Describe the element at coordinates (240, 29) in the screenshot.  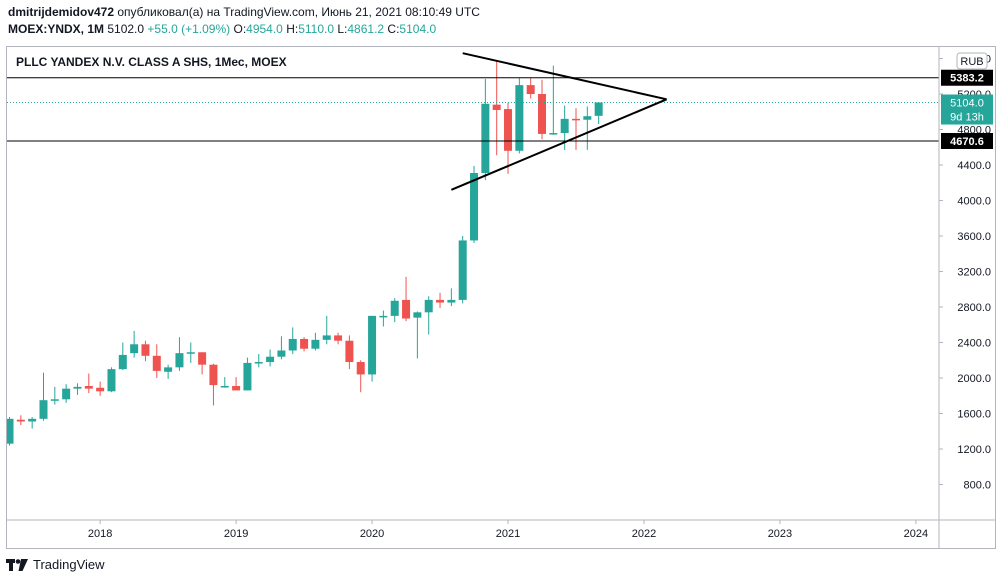
I see `open-label: O:` at that location.